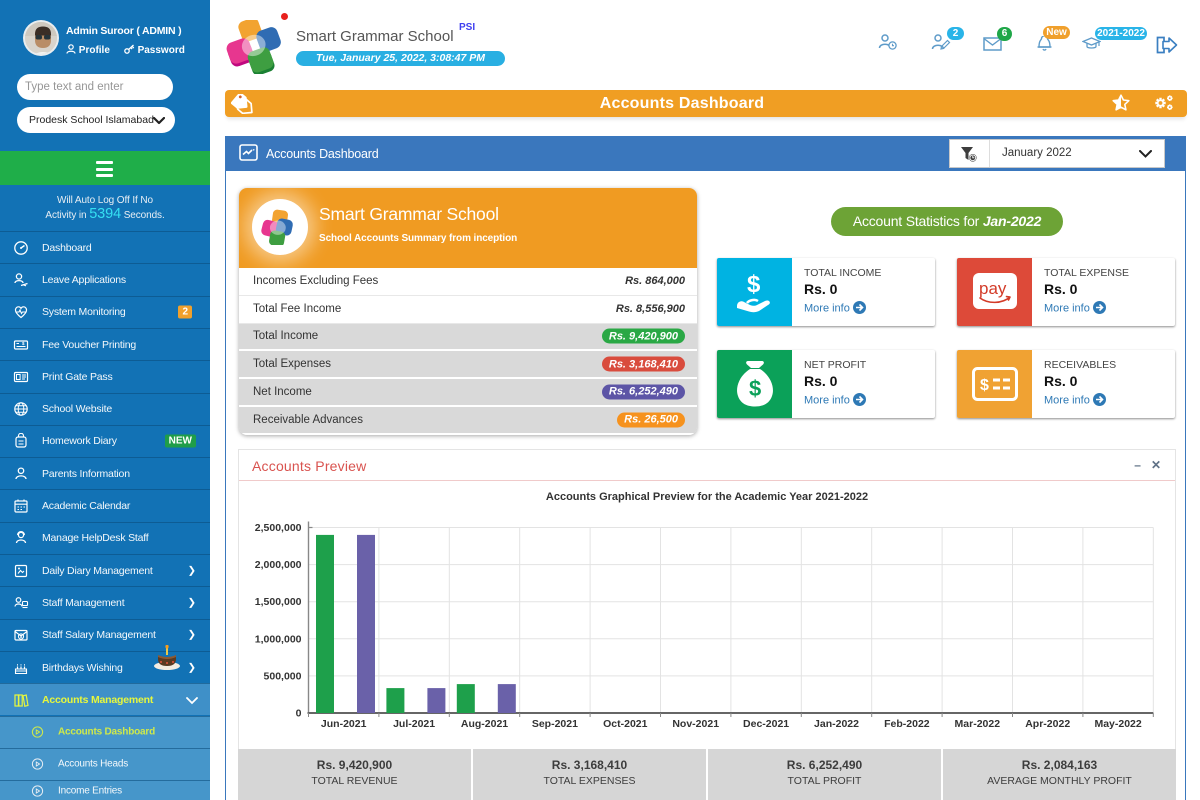 The image size is (1200, 800). Describe the element at coordinates (484, 724) in the screenshot. I see `svg-text: Aug-2021` at that location.